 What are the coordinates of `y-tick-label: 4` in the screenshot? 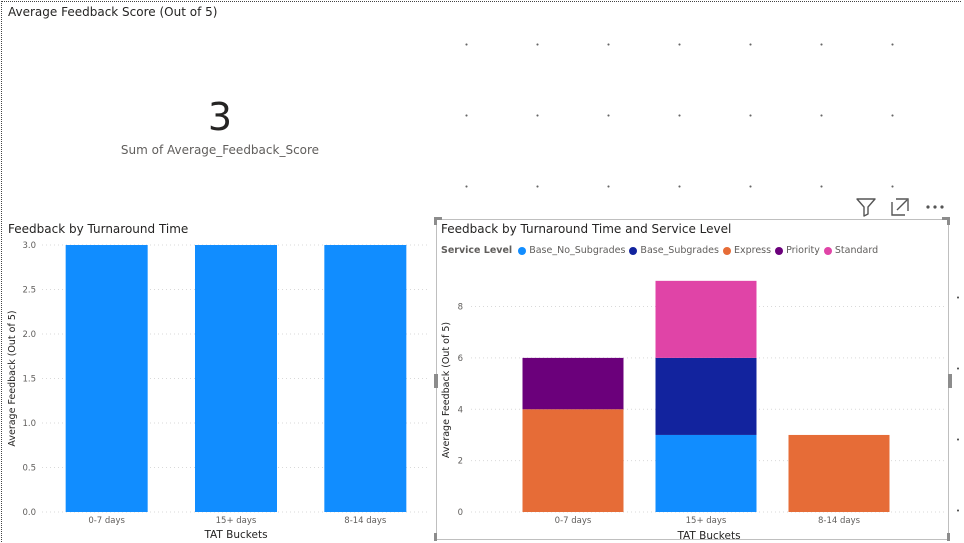 It's located at (460, 410).